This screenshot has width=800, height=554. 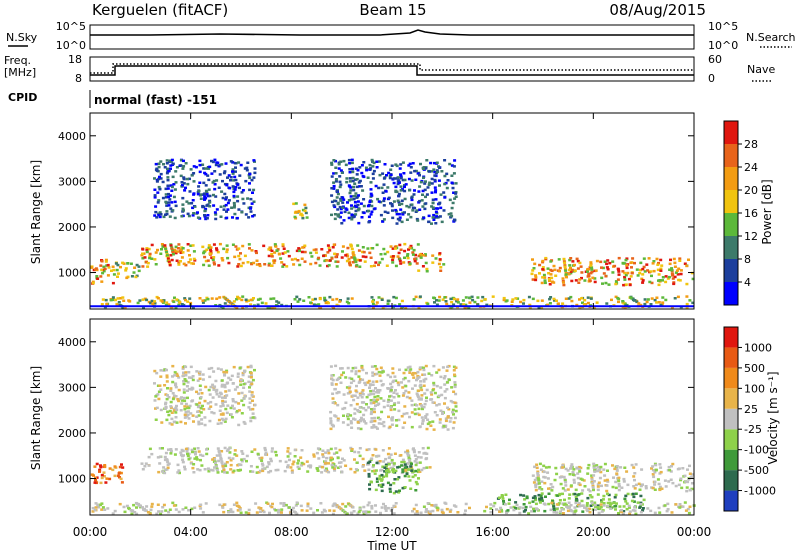 What do you see at coordinates (78, 78) in the screenshot?
I see `freq-tick-bottom: 8` at bounding box center [78, 78].